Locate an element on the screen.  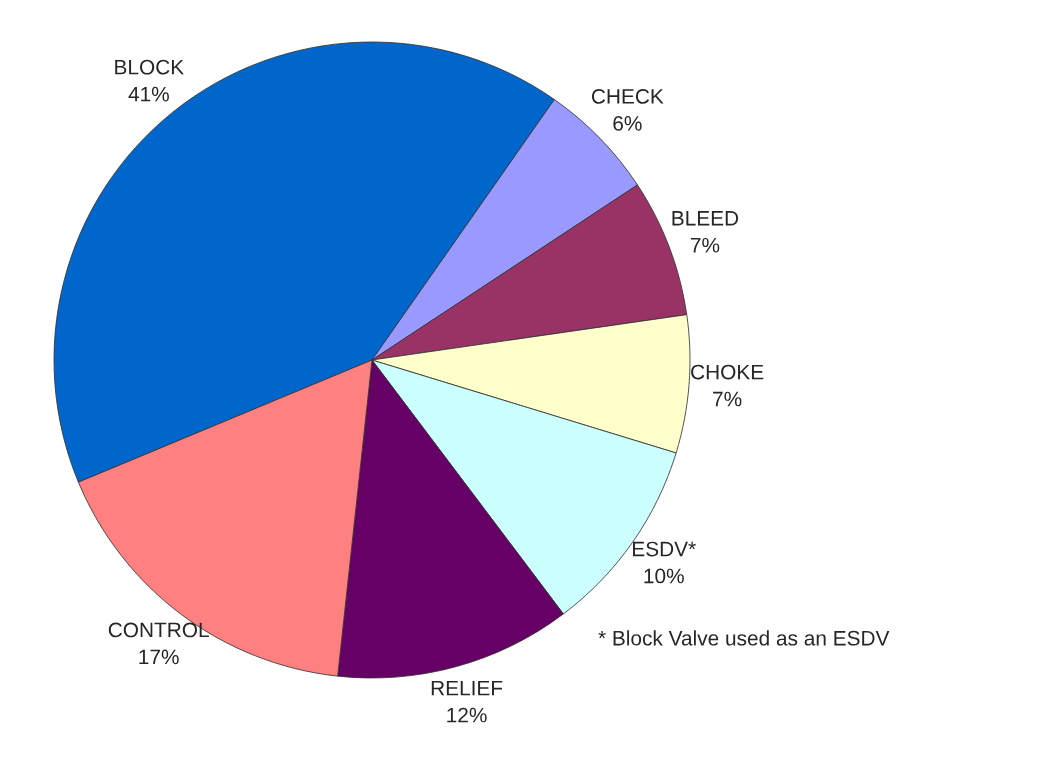
data-label: 12% is located at coordinates (467, 715).